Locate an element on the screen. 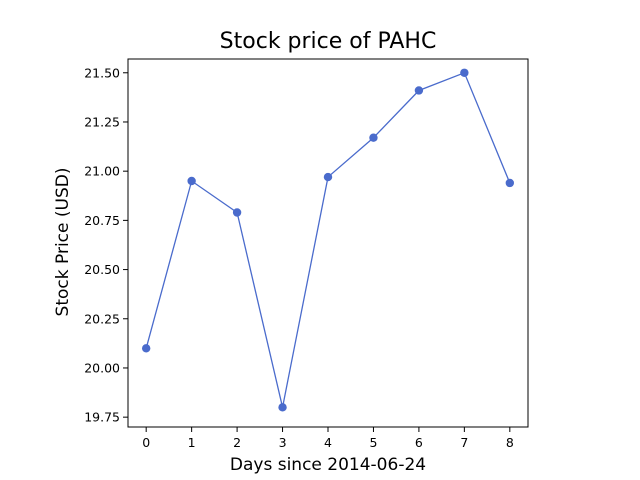 The image size is (640, 480). x-tick-label-4: 4 is located at coordinates (328, 442).